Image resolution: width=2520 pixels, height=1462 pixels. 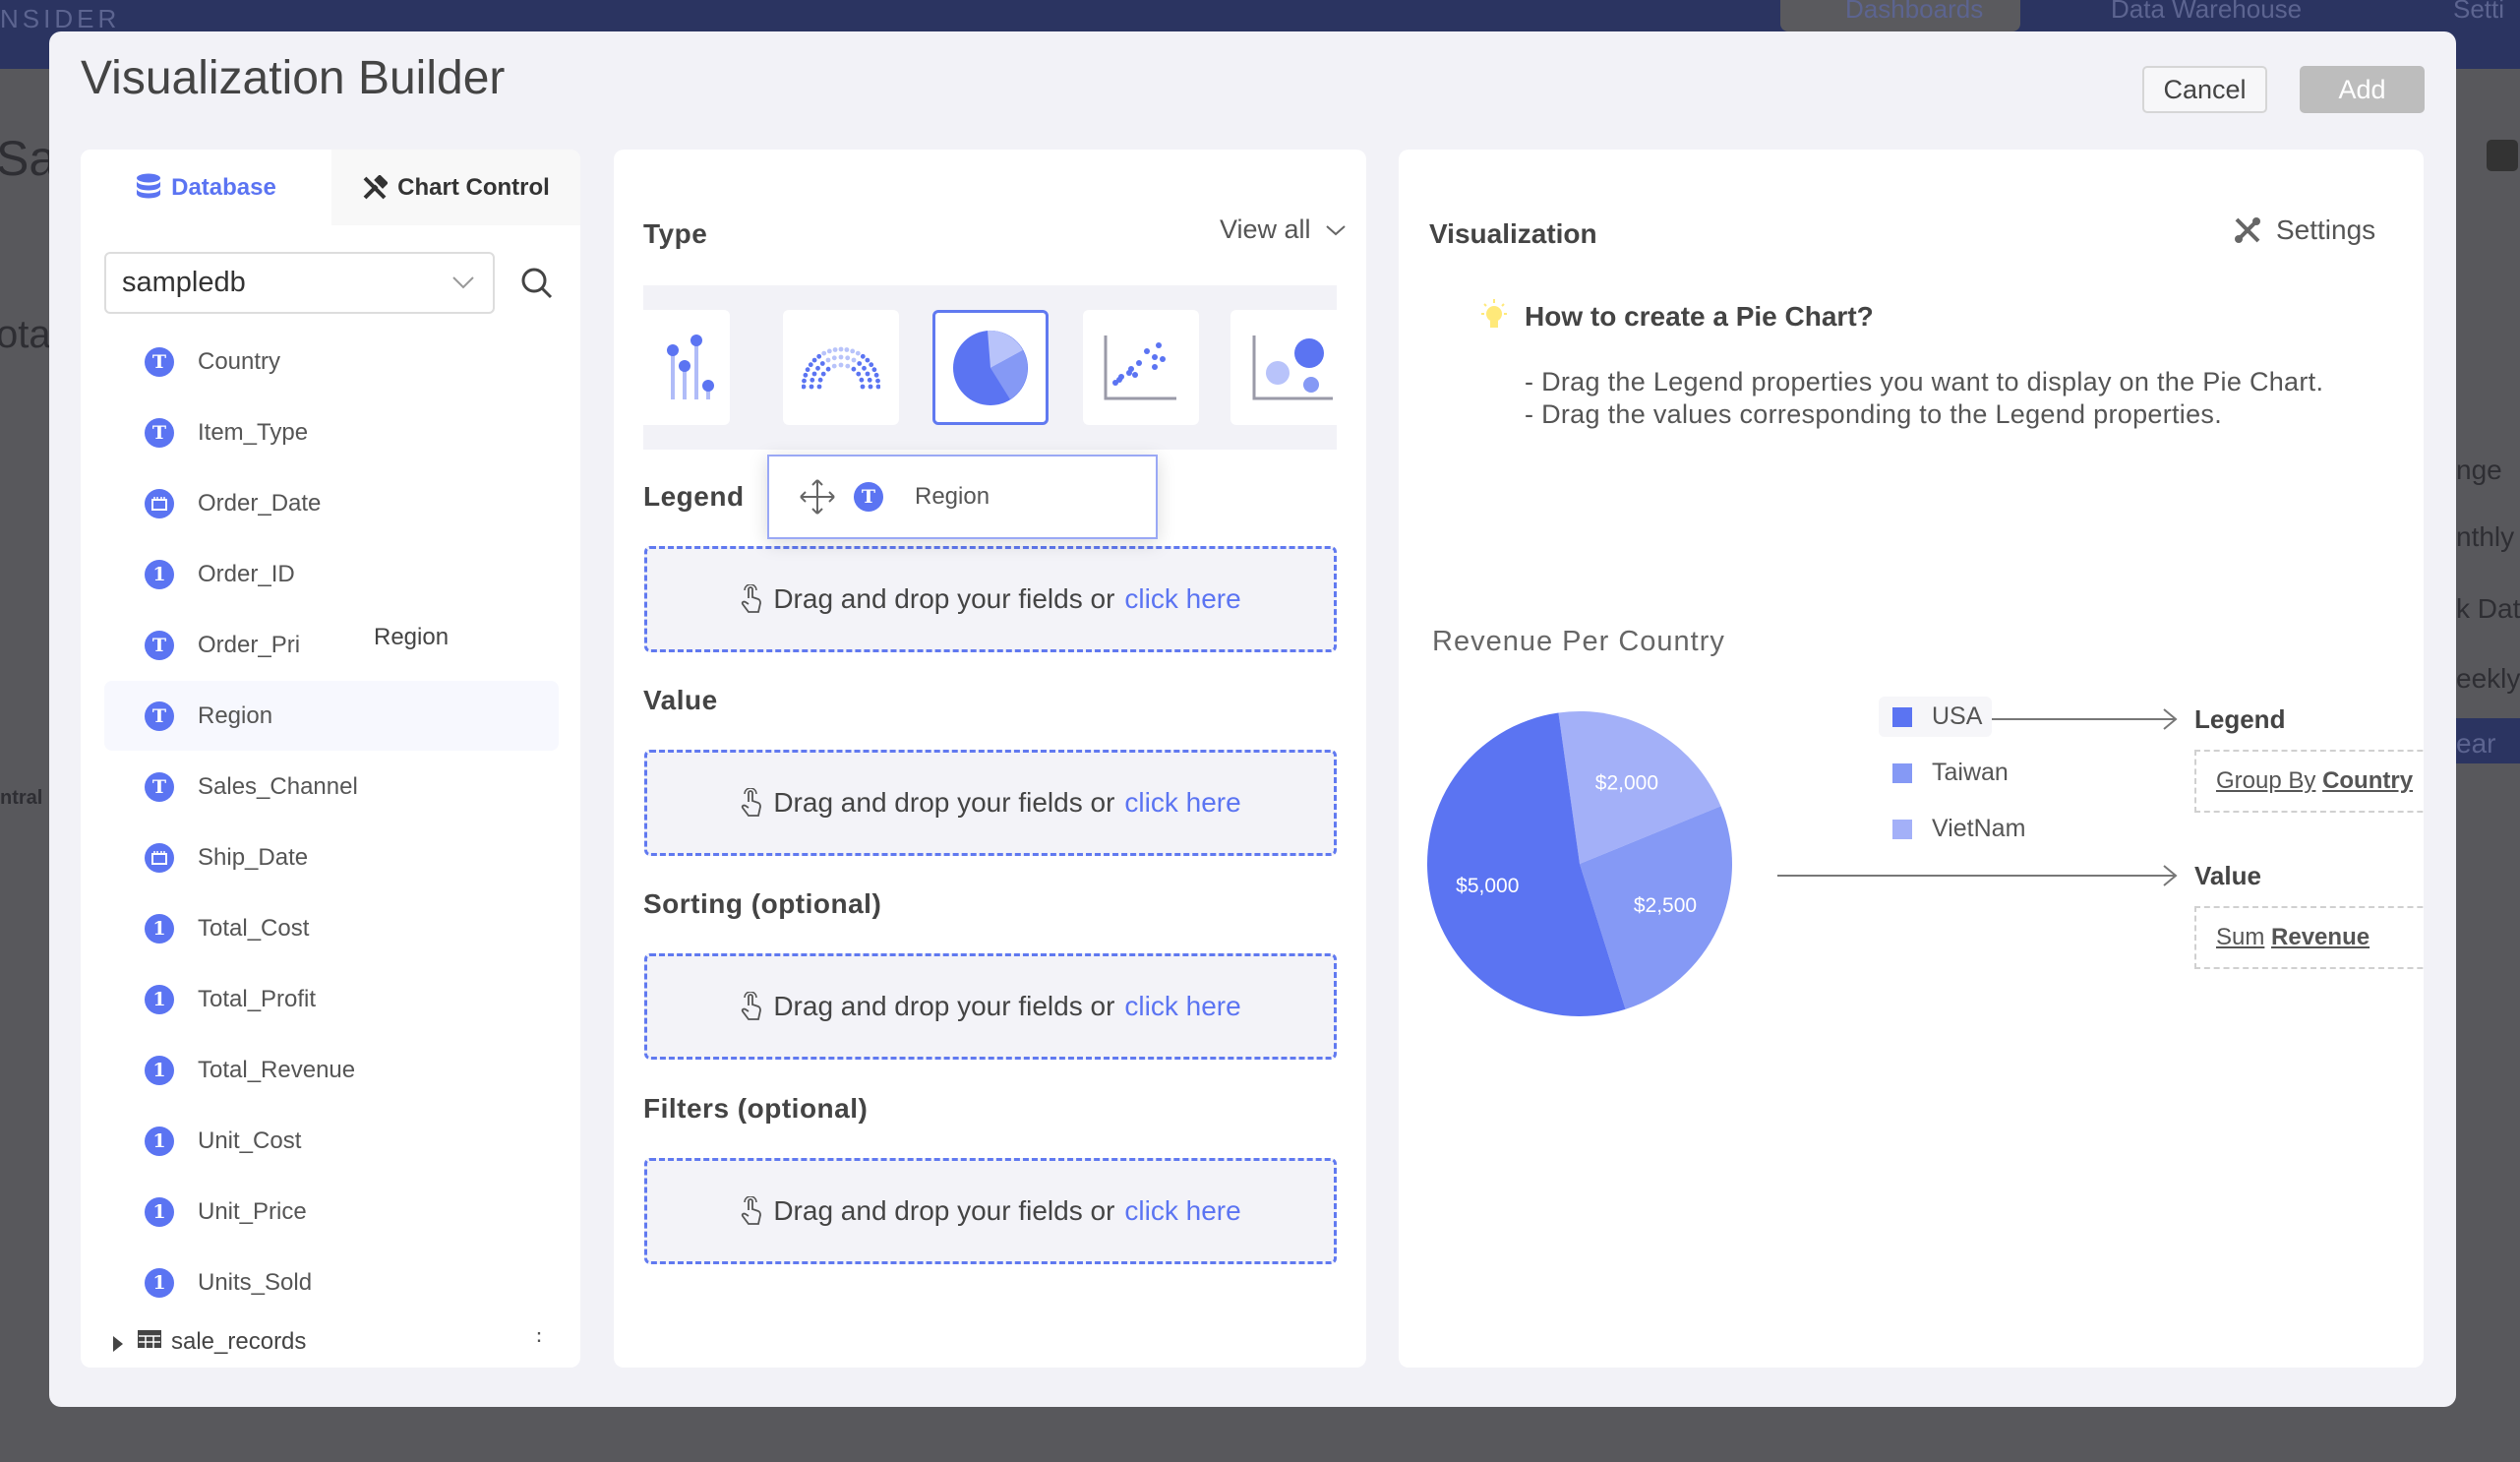 I want to click on field-name: Total_Cost, so click(x=254, y=928).